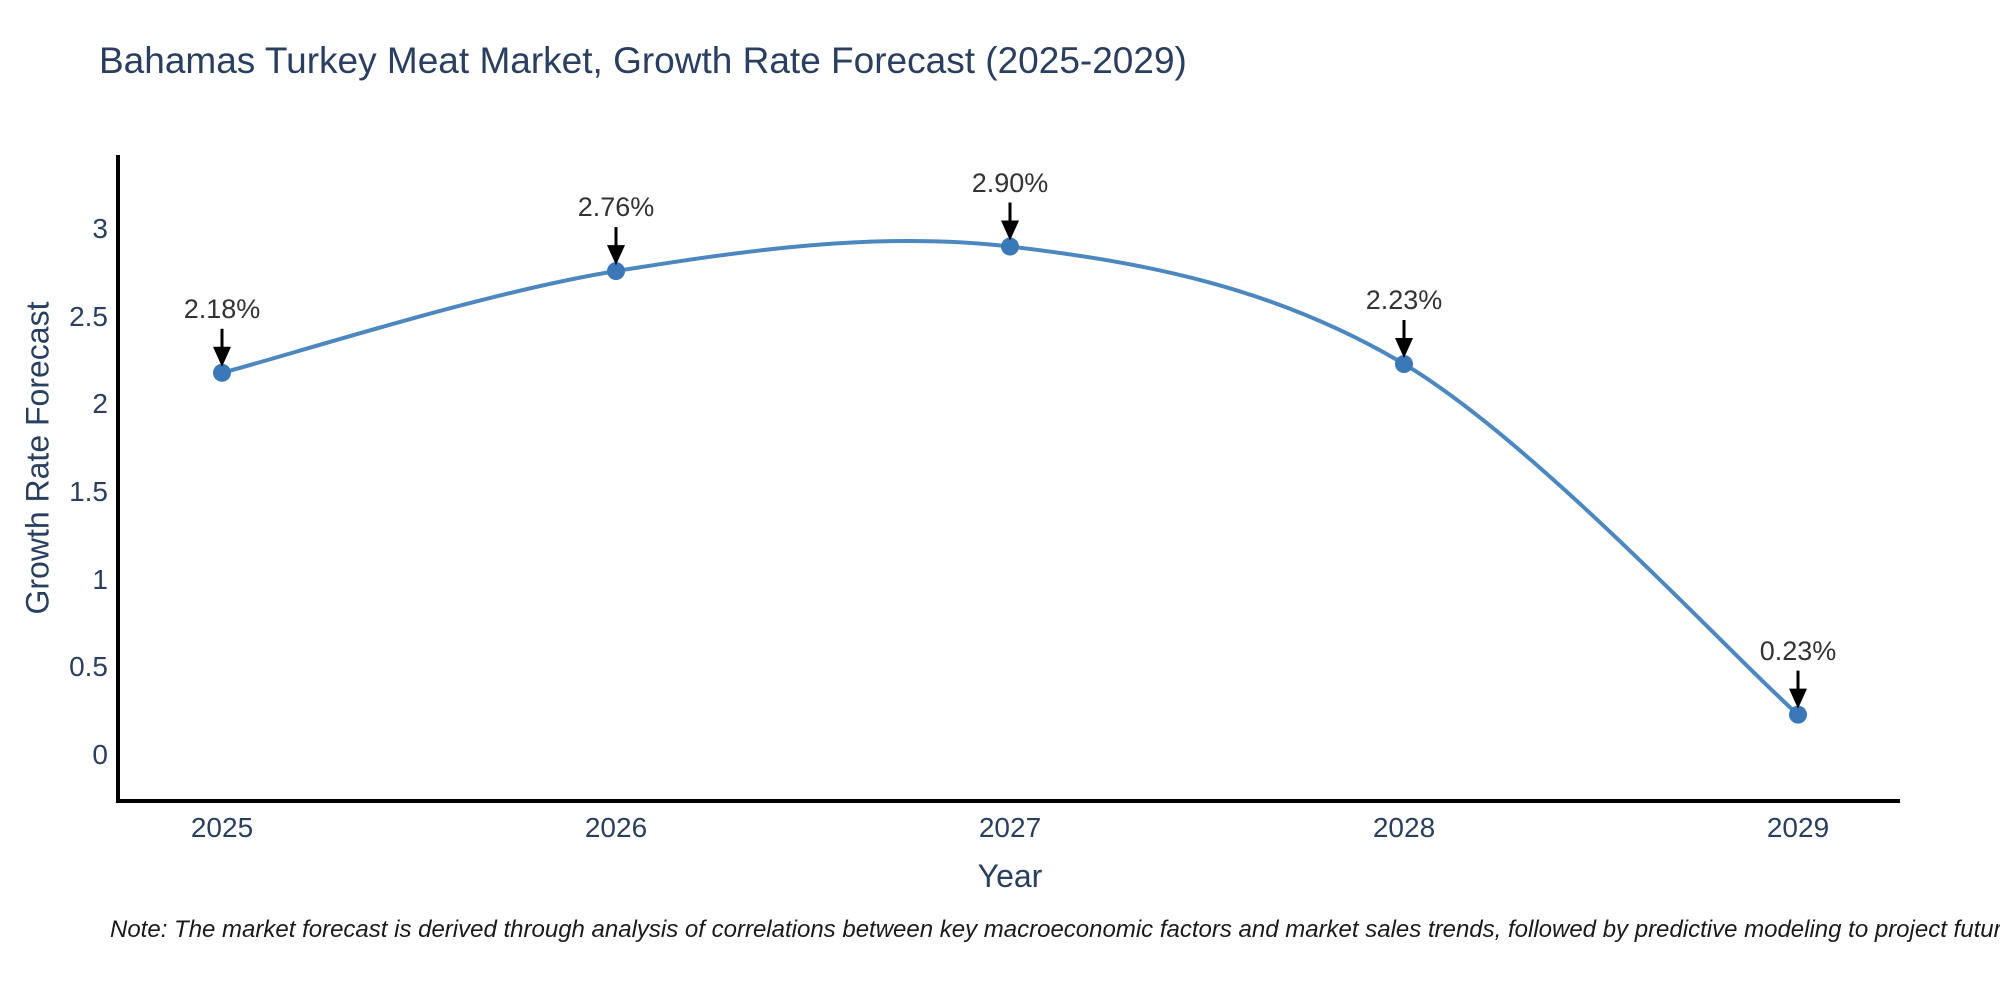 This screenshot has width=2000, height=1000. What do you see at coordinates (1010, 182) in the screenshot?
I see `annotation-label: 2.90%` at bounding box center [1010, 182].